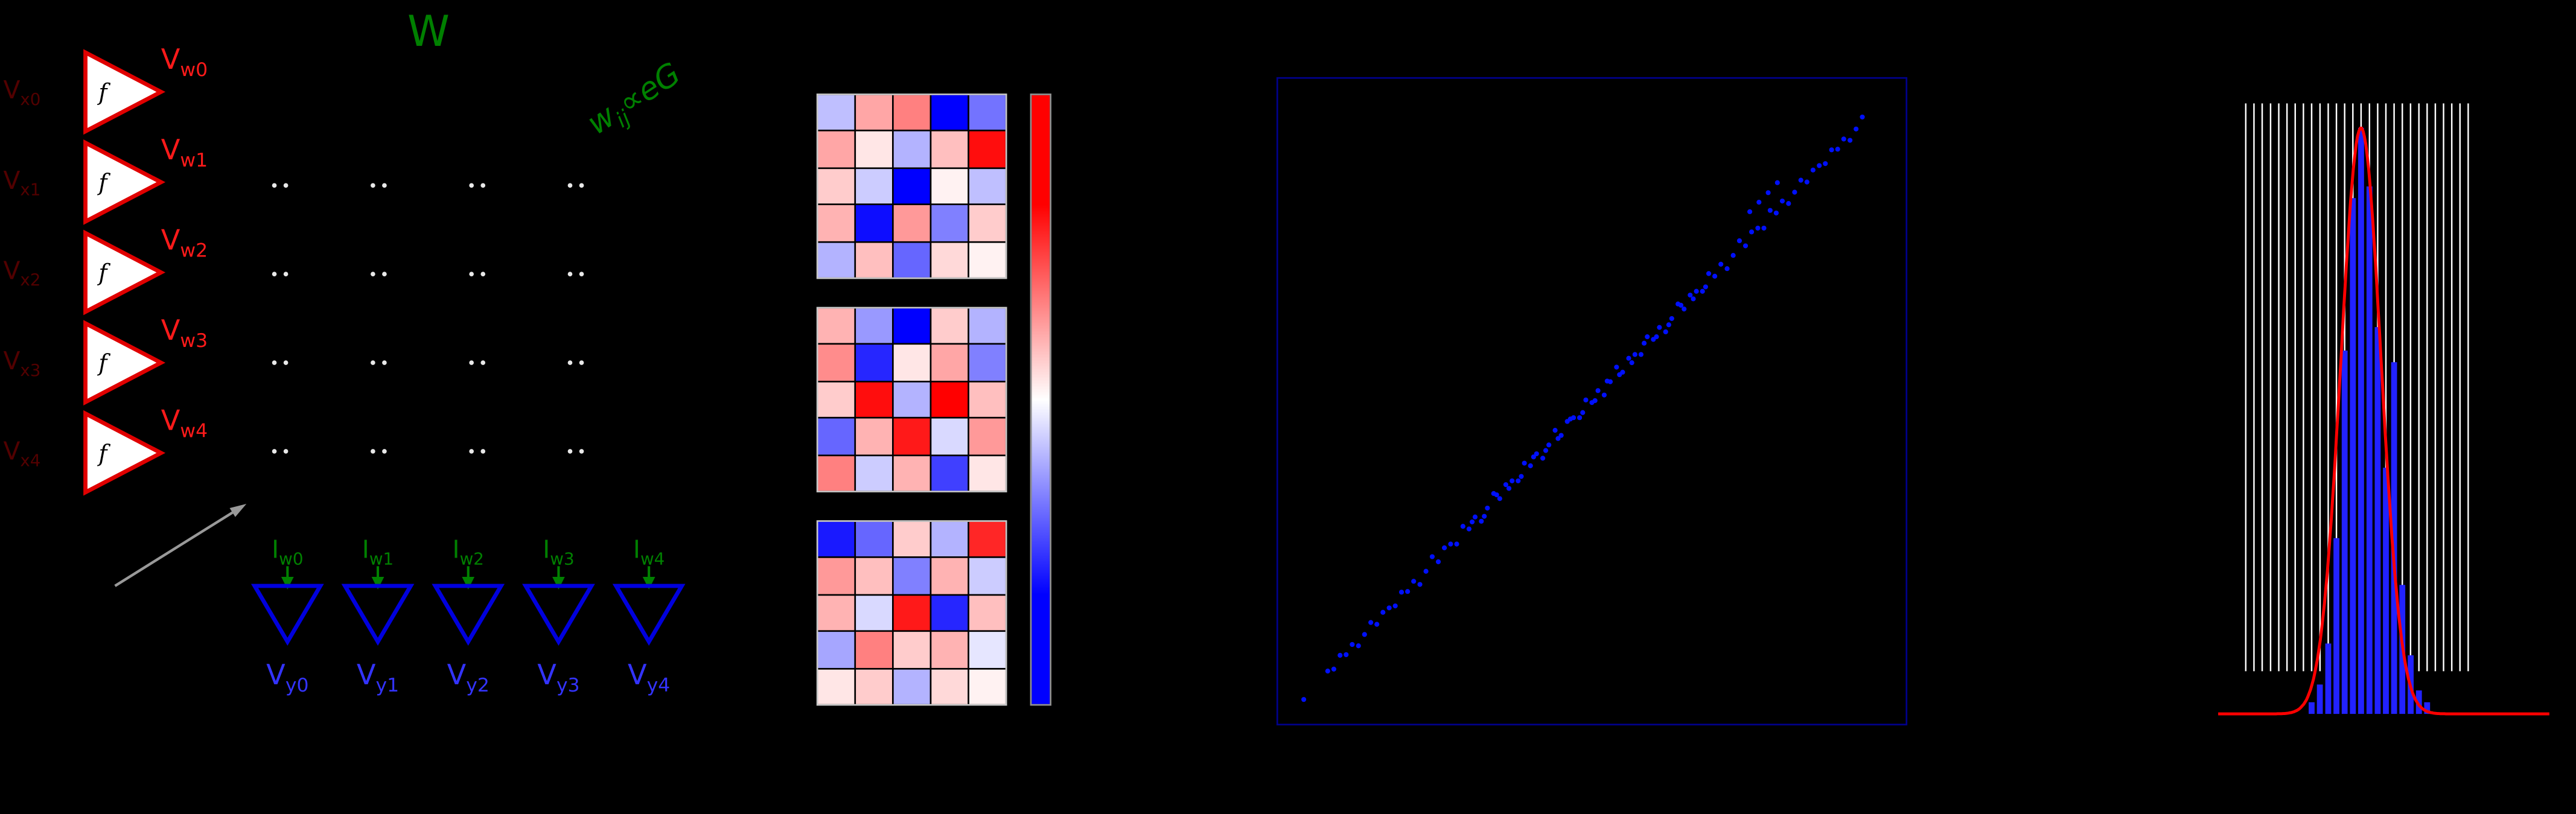  I want to click on column-current-label: Iw4, so click(649, 552).